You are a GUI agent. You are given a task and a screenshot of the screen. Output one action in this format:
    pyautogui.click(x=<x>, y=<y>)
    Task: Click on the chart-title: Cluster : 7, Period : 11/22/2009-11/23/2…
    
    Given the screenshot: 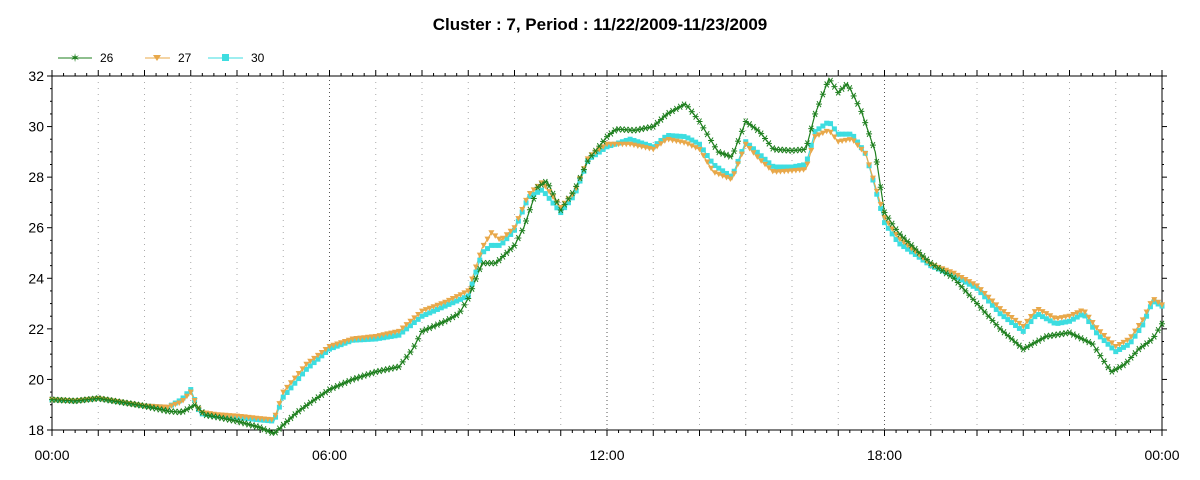 What is the action you would take?
    pyautogui.click(x=600, y=24)
    